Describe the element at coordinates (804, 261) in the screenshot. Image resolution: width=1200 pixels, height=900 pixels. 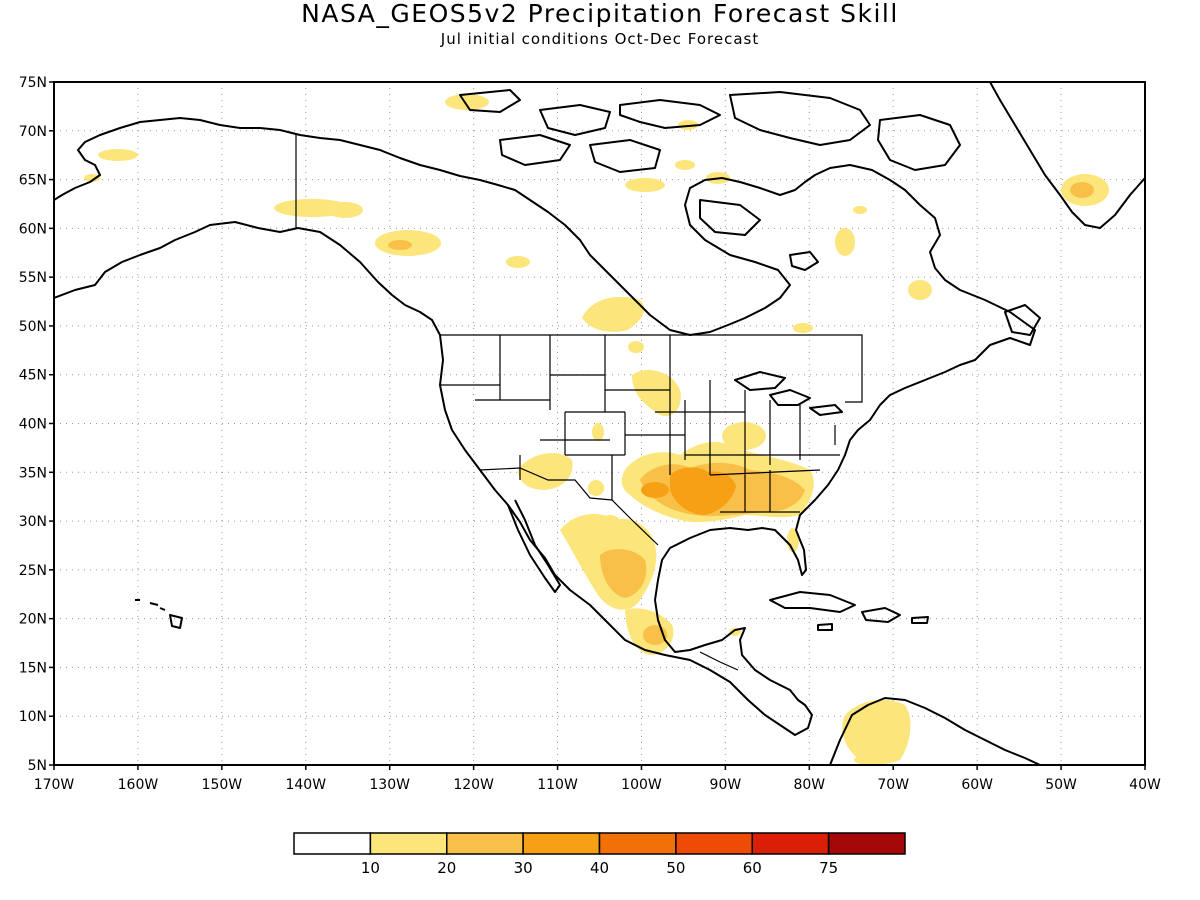
I see `coastline-hudson-islands` at that location.